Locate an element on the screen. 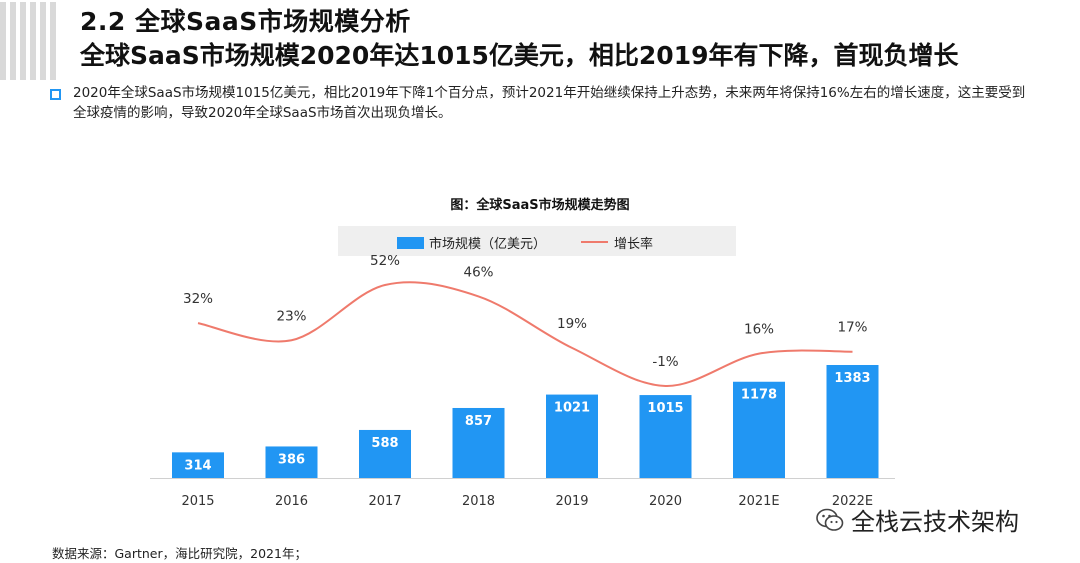 This screenshot has height=563, width=1080. growth-label-2019: 19% is located at coordinates (572, 324).